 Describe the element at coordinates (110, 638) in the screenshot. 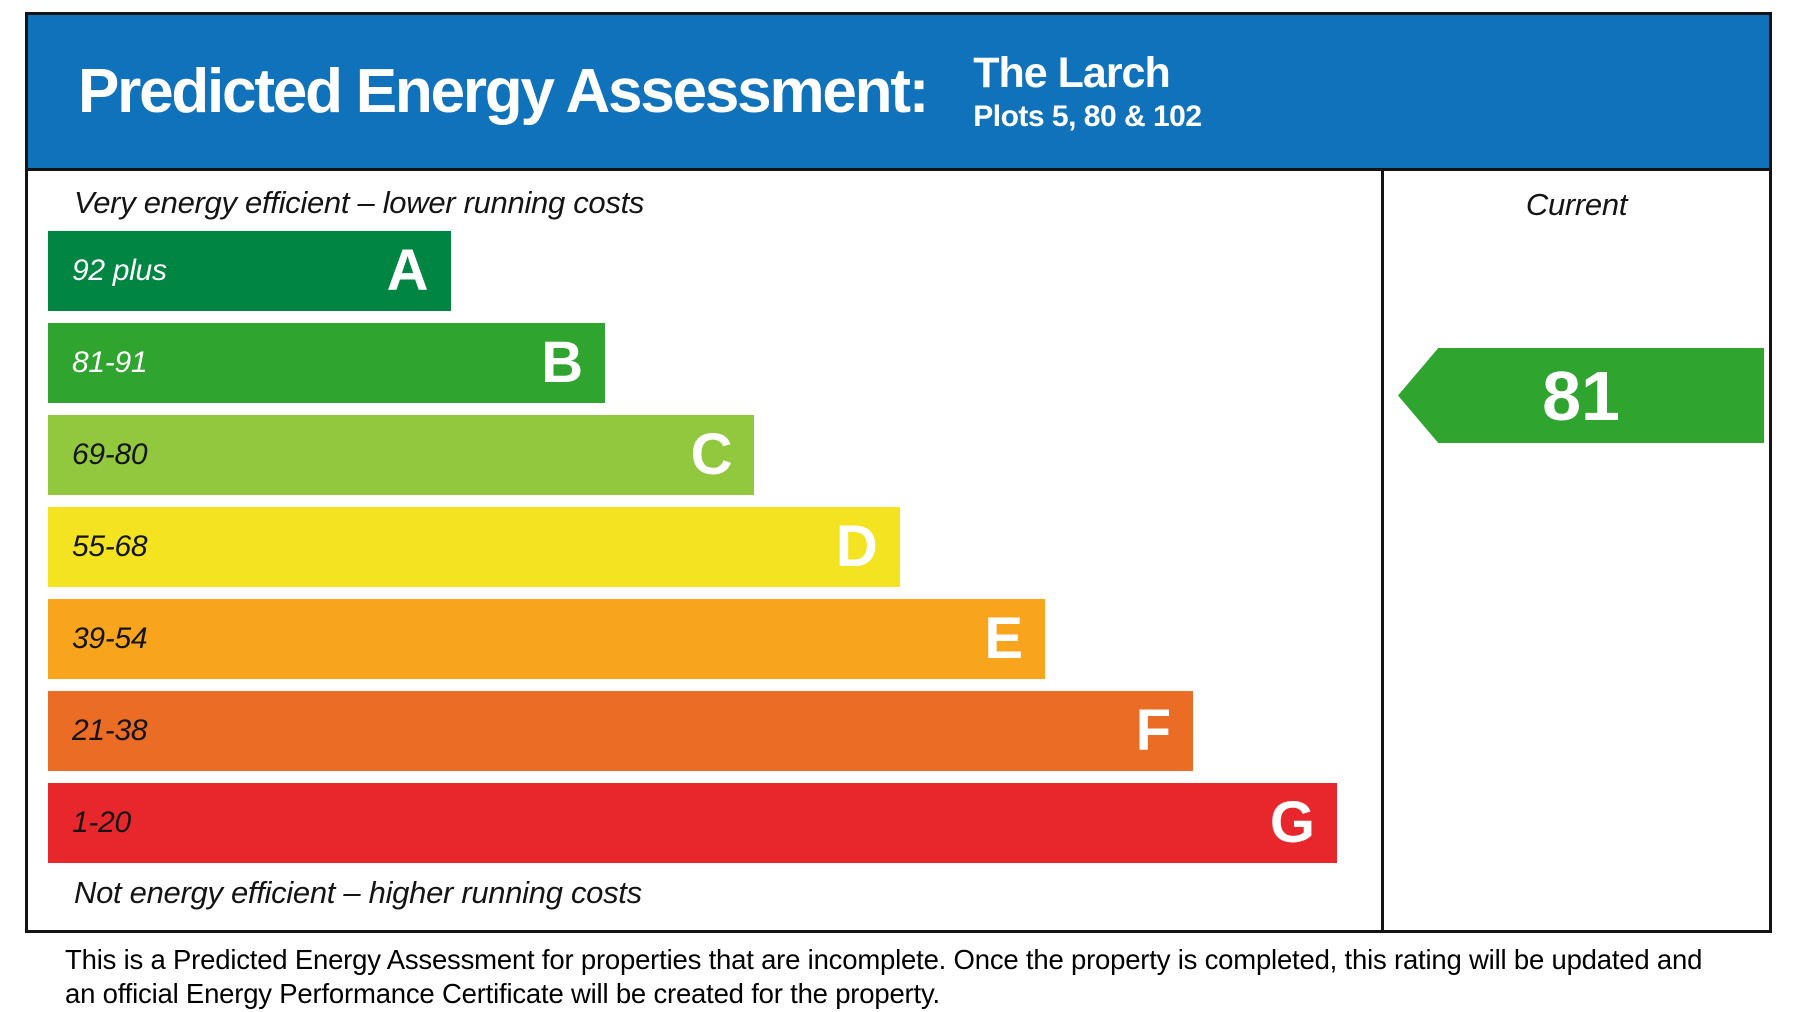

I see `band-range: 39-54` at that location.